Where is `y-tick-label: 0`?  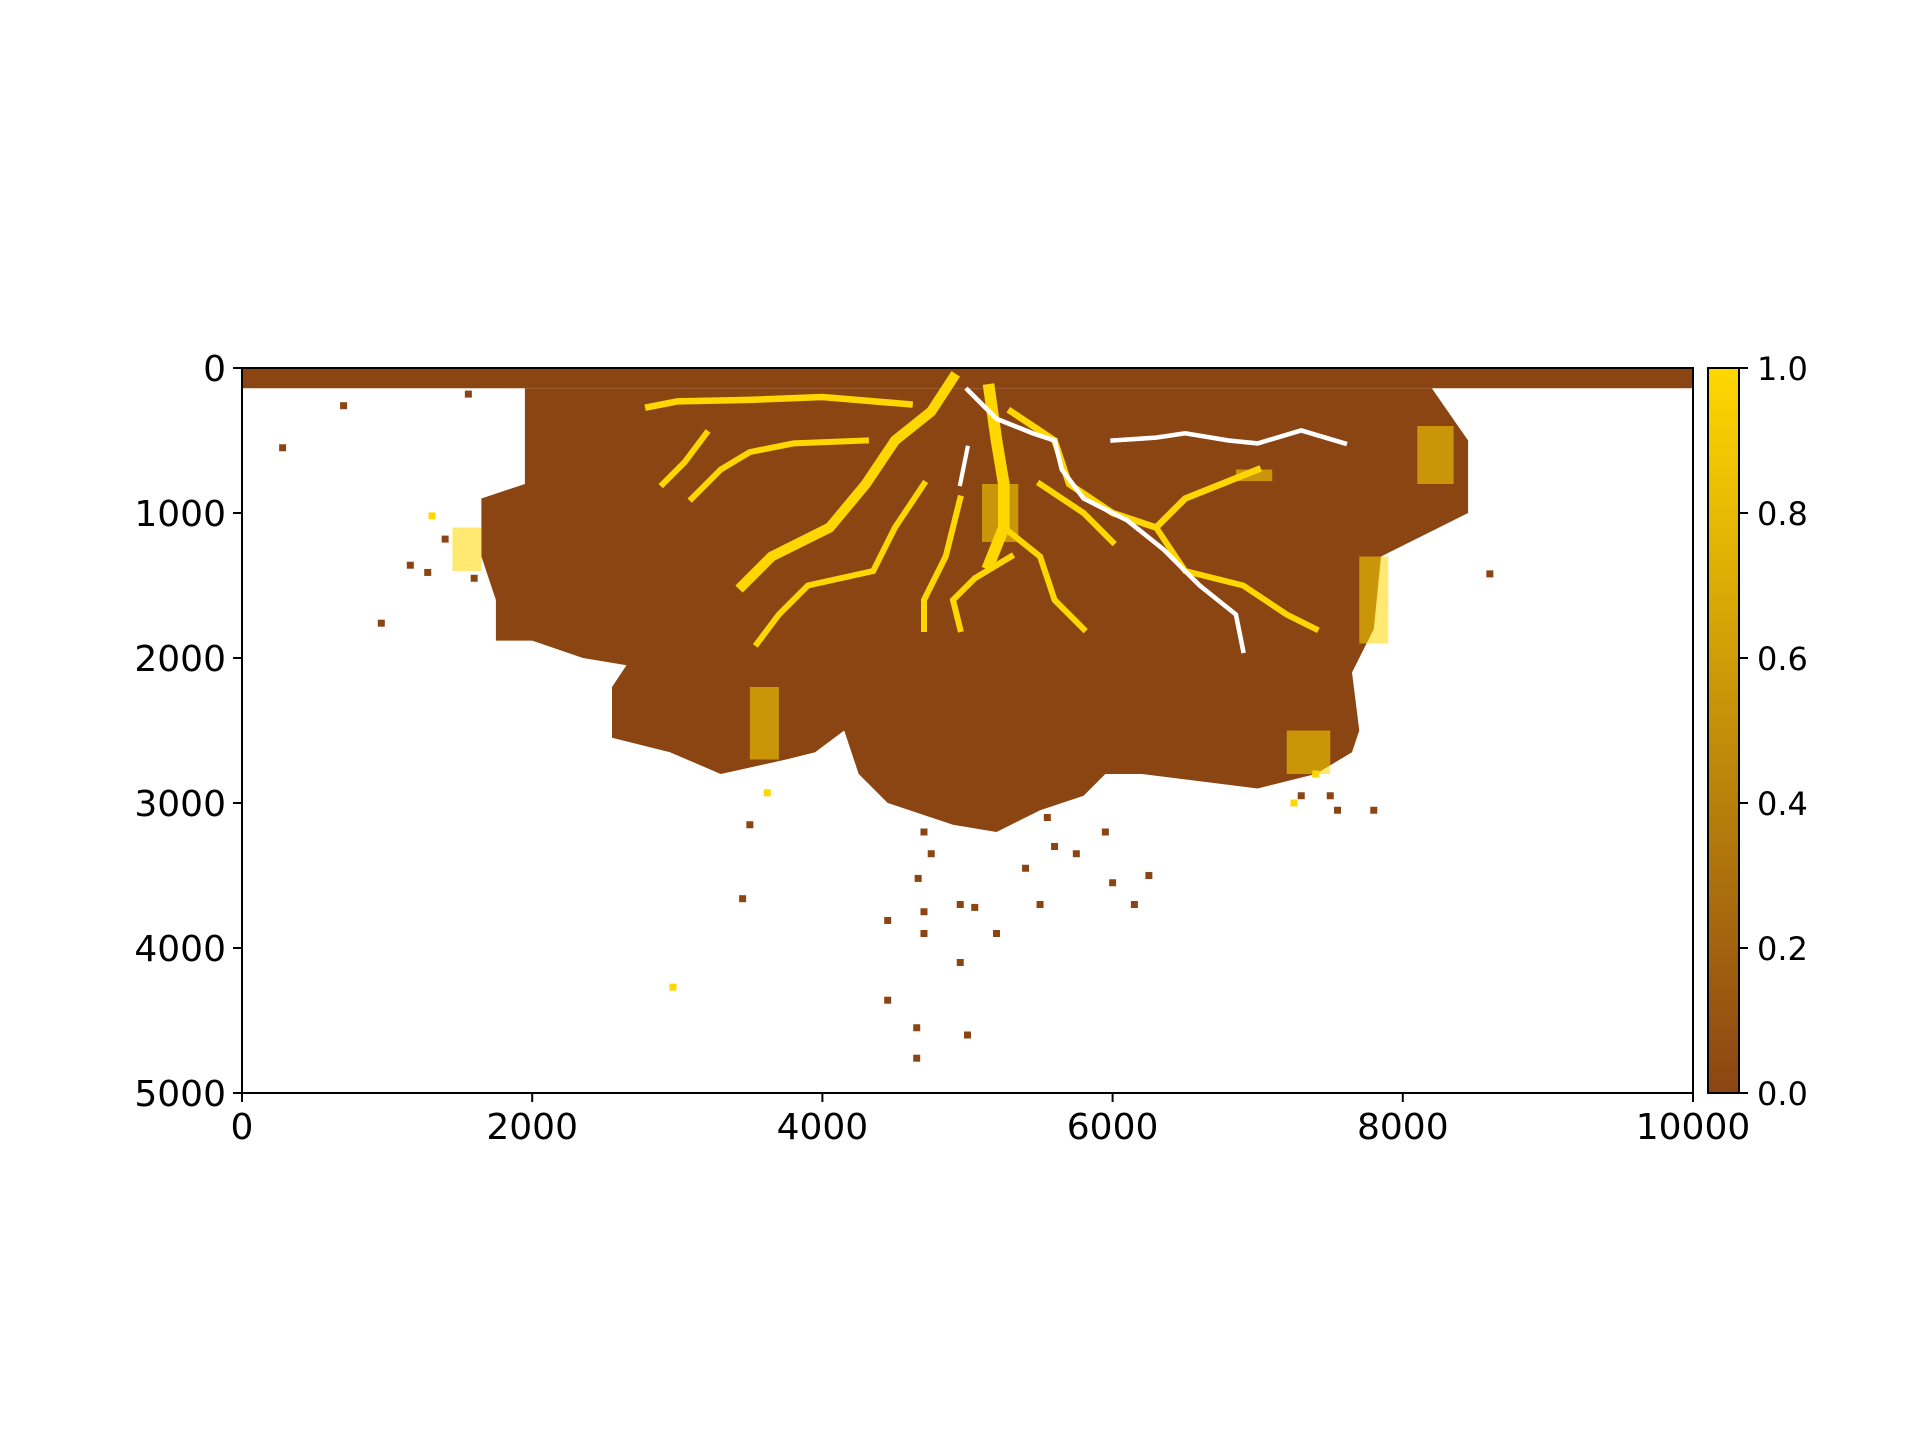
y-tick-label: 0 is located at coordinates (214, 369).